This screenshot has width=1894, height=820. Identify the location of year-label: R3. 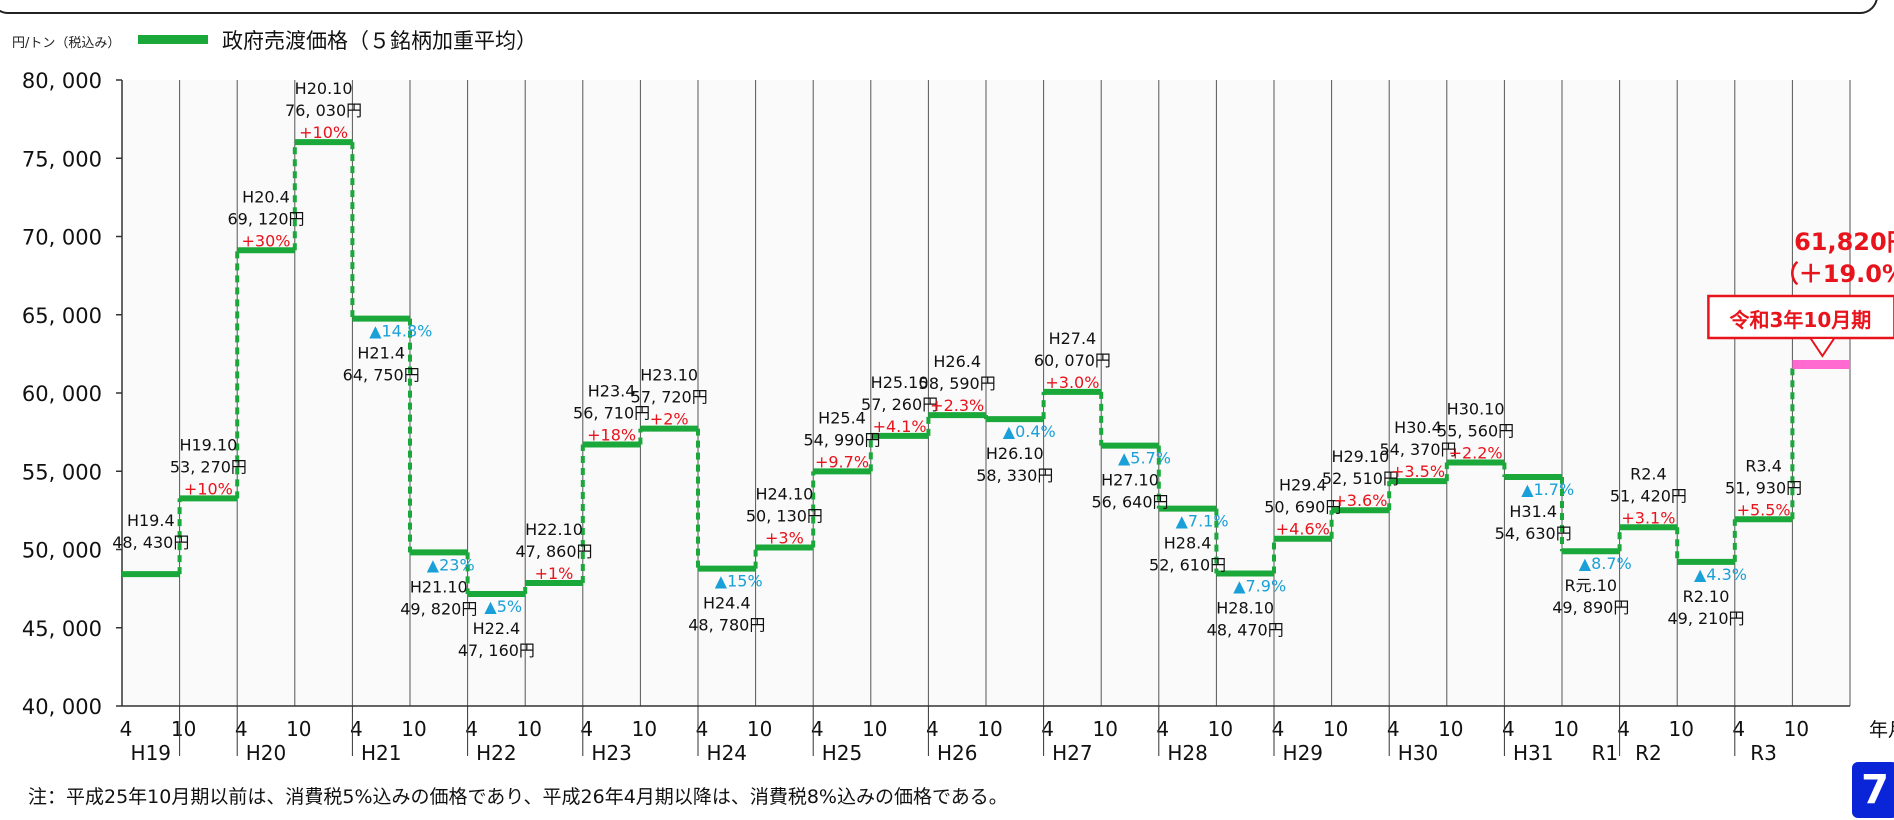
(1763, 753).